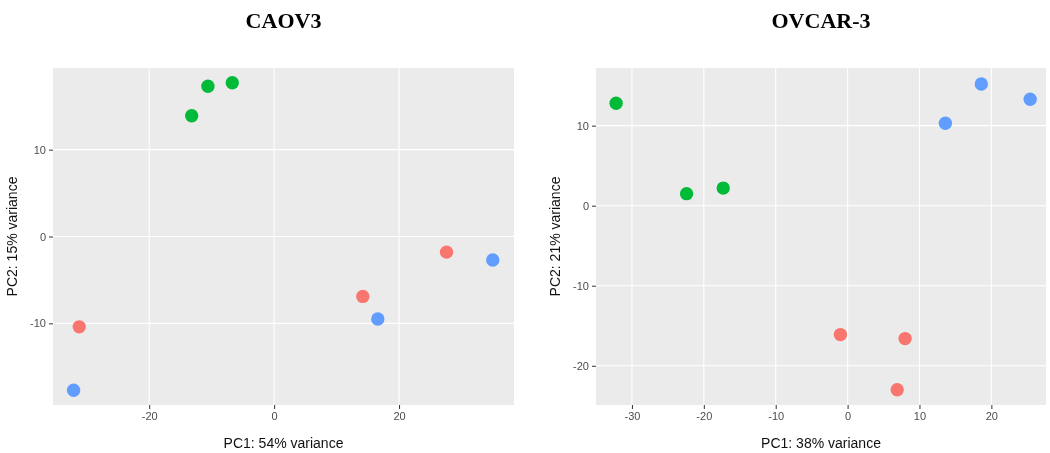 This screenshot has height=453, width=1050. Describe the element at coordinates (555, 236) in the screenshot. I see `y-axis-title: PC2: 21% variance` at that location.